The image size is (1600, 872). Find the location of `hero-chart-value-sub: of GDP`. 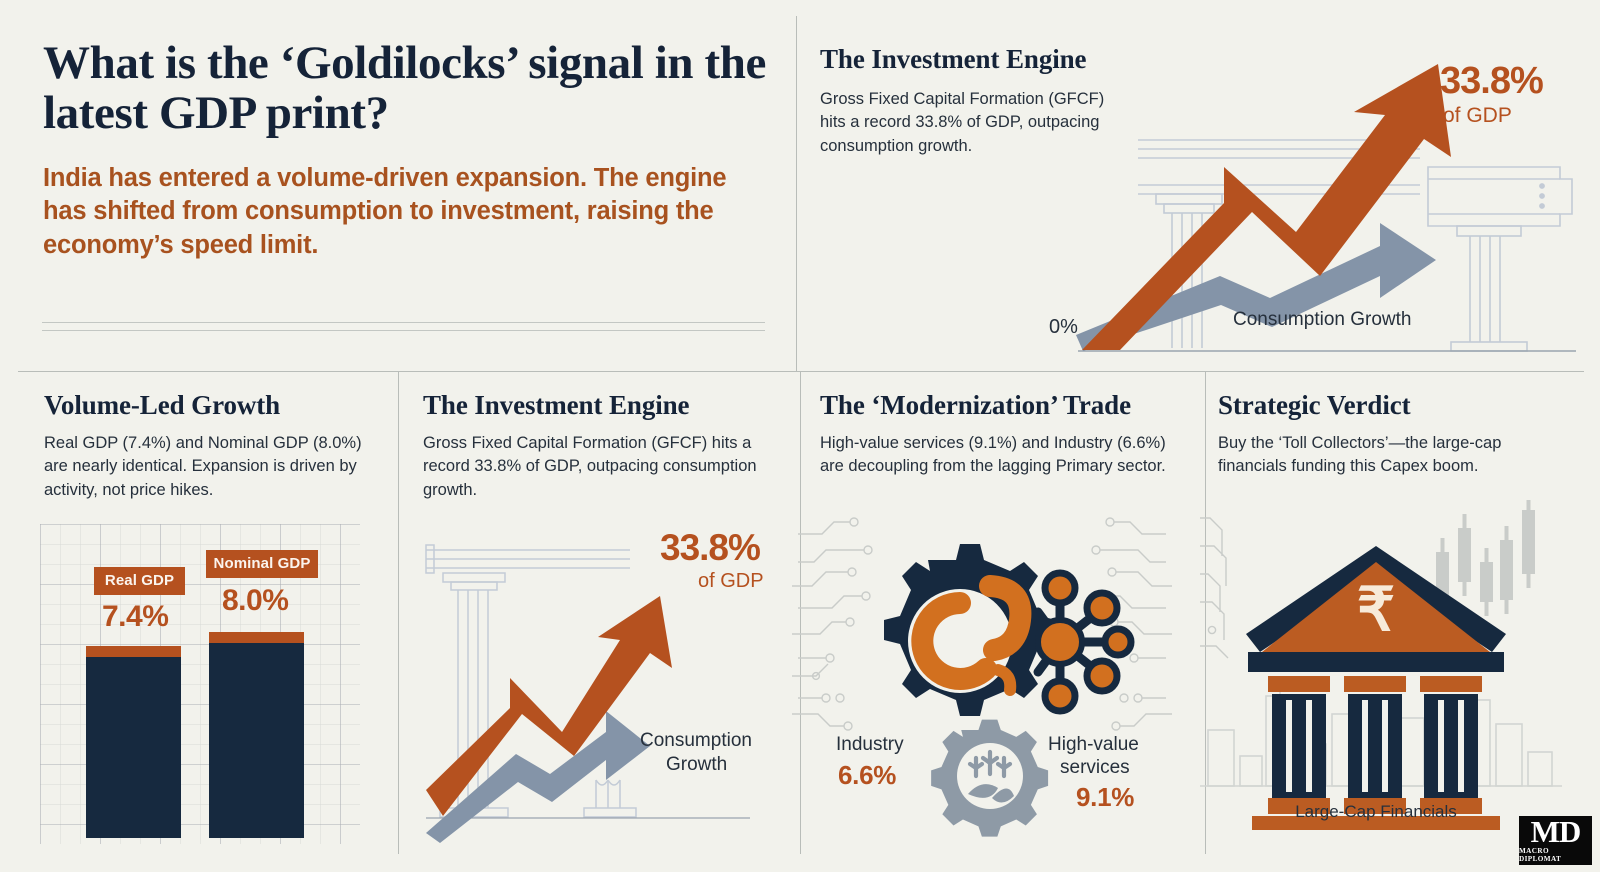

hero-chart-value-sub: of GDP is located at coordinates (1477, 115).